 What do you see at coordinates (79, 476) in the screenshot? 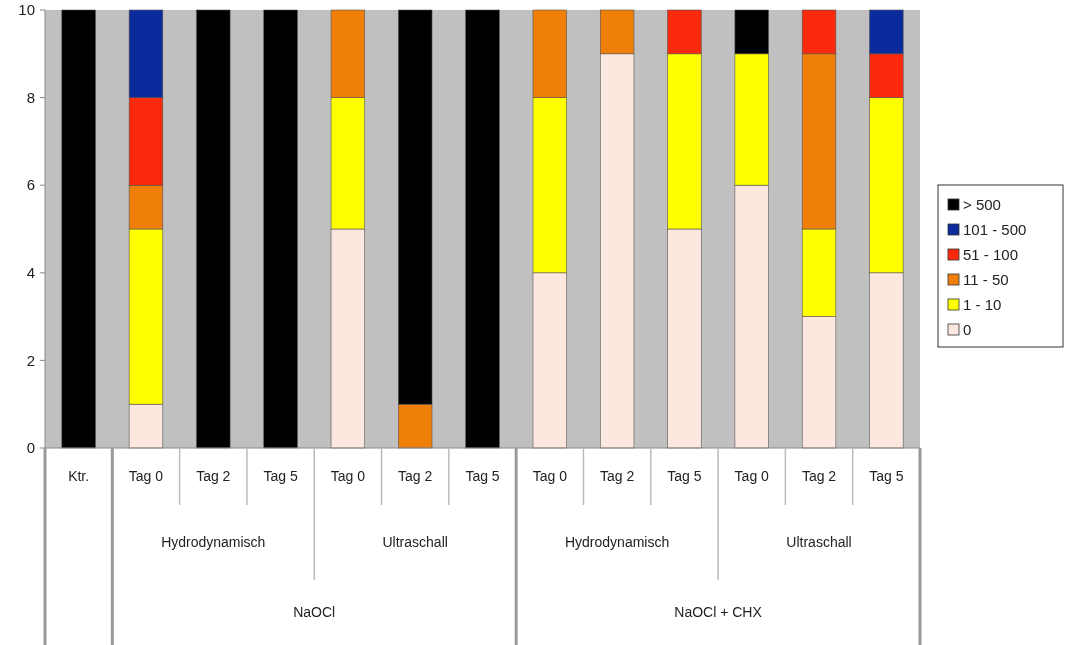
I see `x-tick-label: Ktr.` at bounding box center [79, 476].